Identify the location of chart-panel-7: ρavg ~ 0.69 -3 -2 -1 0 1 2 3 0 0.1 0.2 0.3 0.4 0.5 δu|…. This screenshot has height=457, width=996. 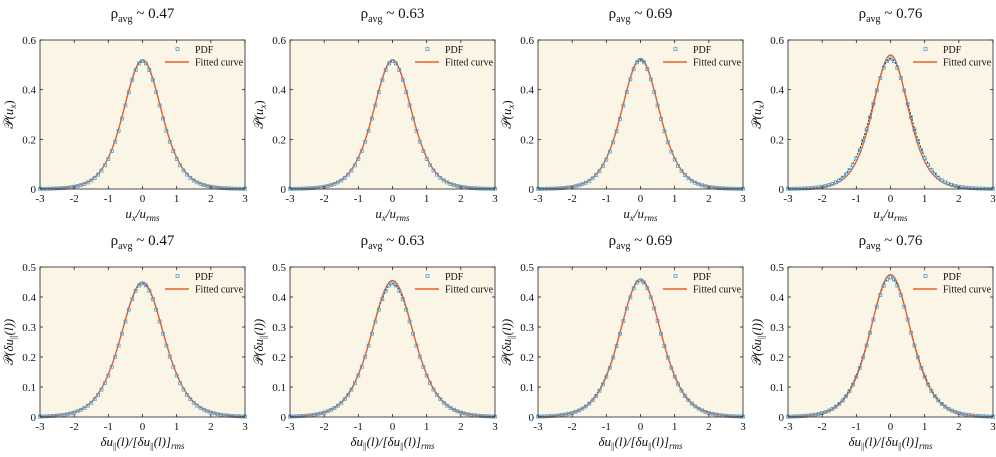
(622, 342).